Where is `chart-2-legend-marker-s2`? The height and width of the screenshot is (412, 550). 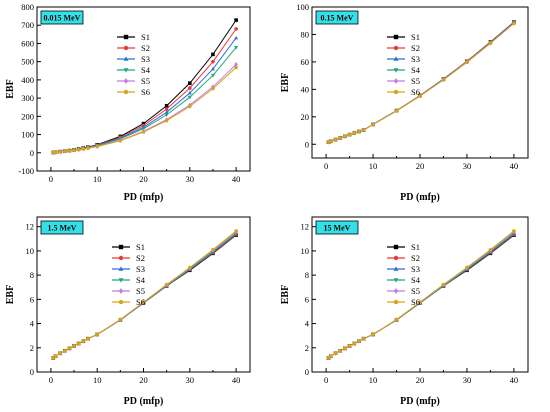 chart-2-legend-marker-s2 is located at coordinates (121, 258).